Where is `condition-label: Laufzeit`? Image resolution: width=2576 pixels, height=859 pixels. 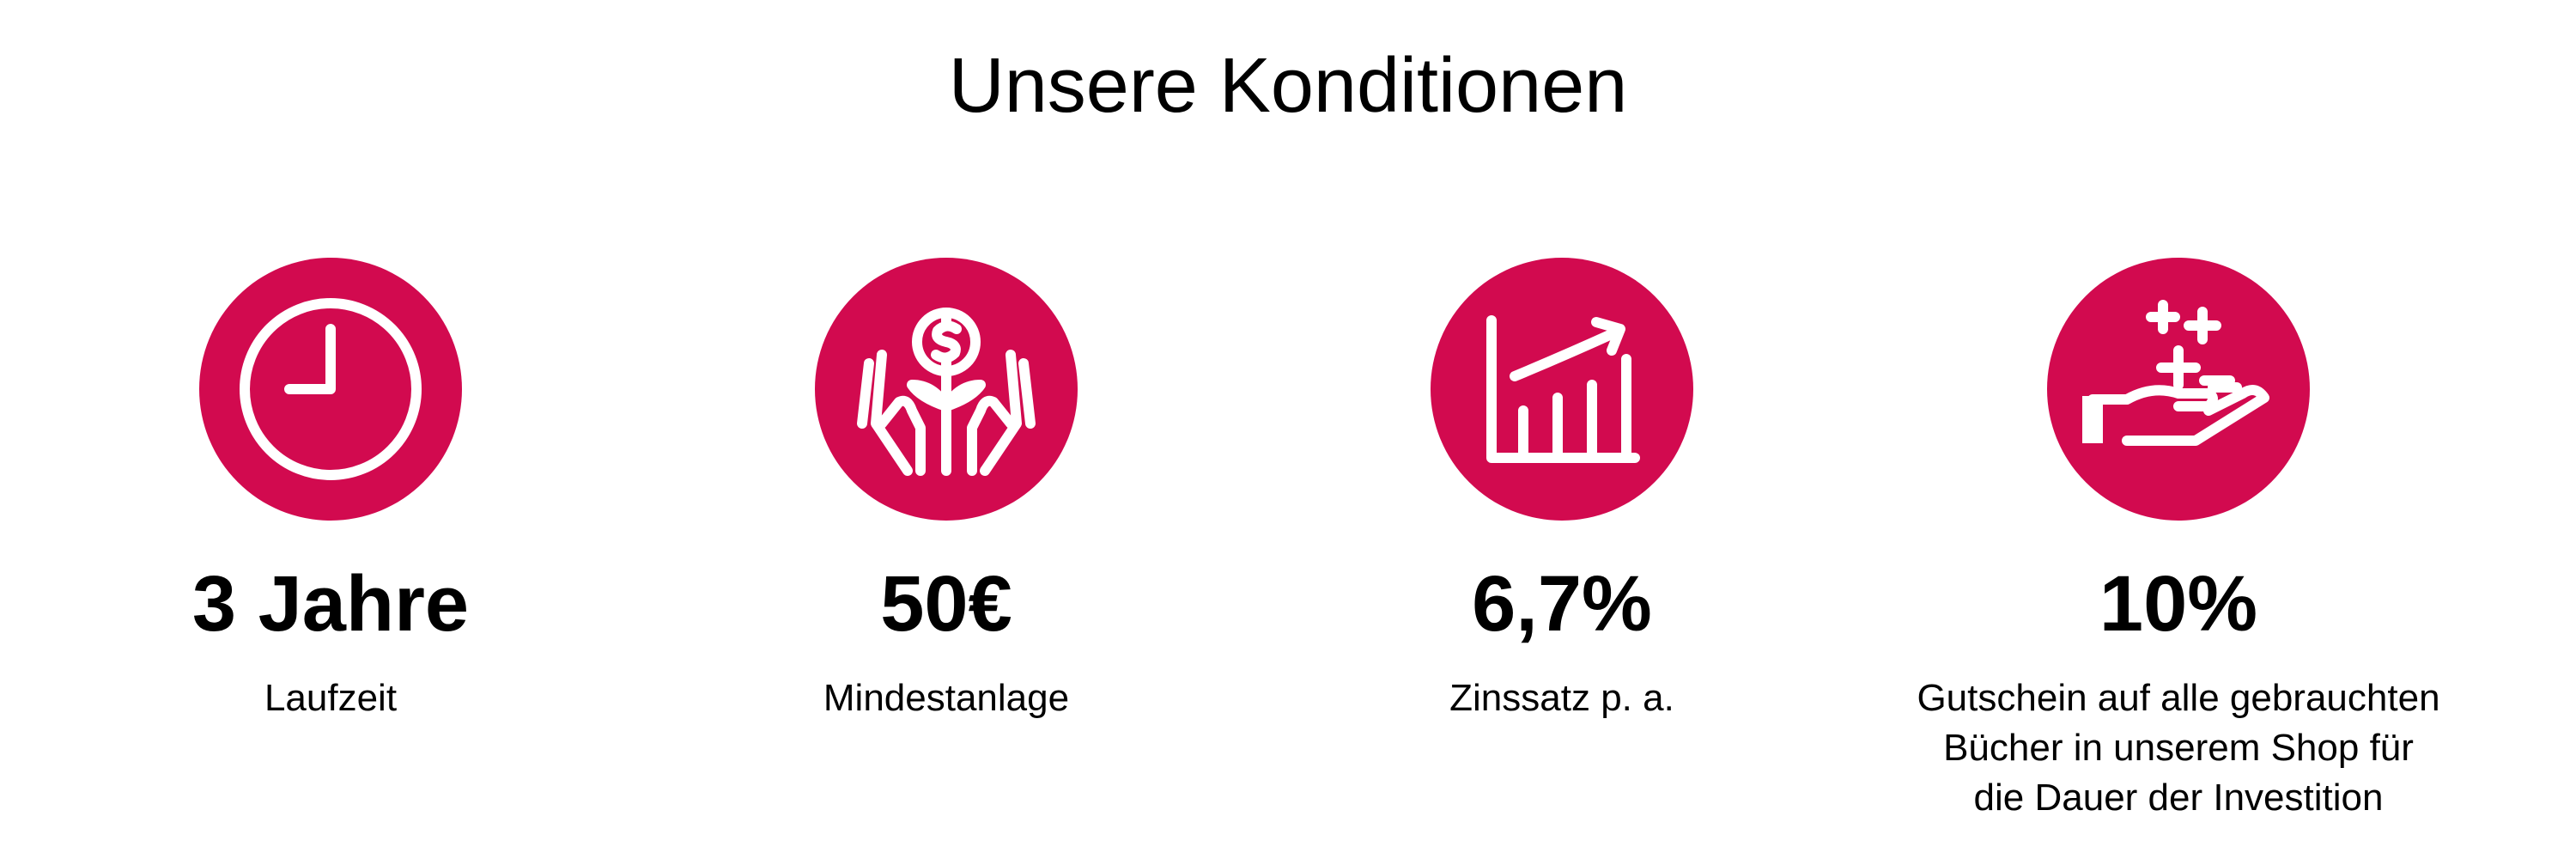 condition-label: Laufzeit is located at coordinates (358, 698).